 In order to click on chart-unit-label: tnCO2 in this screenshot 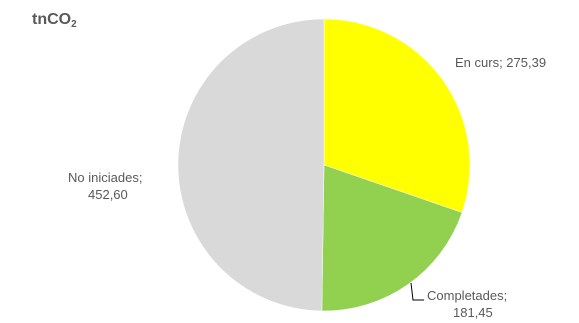, I will do `click(54, 20)`.